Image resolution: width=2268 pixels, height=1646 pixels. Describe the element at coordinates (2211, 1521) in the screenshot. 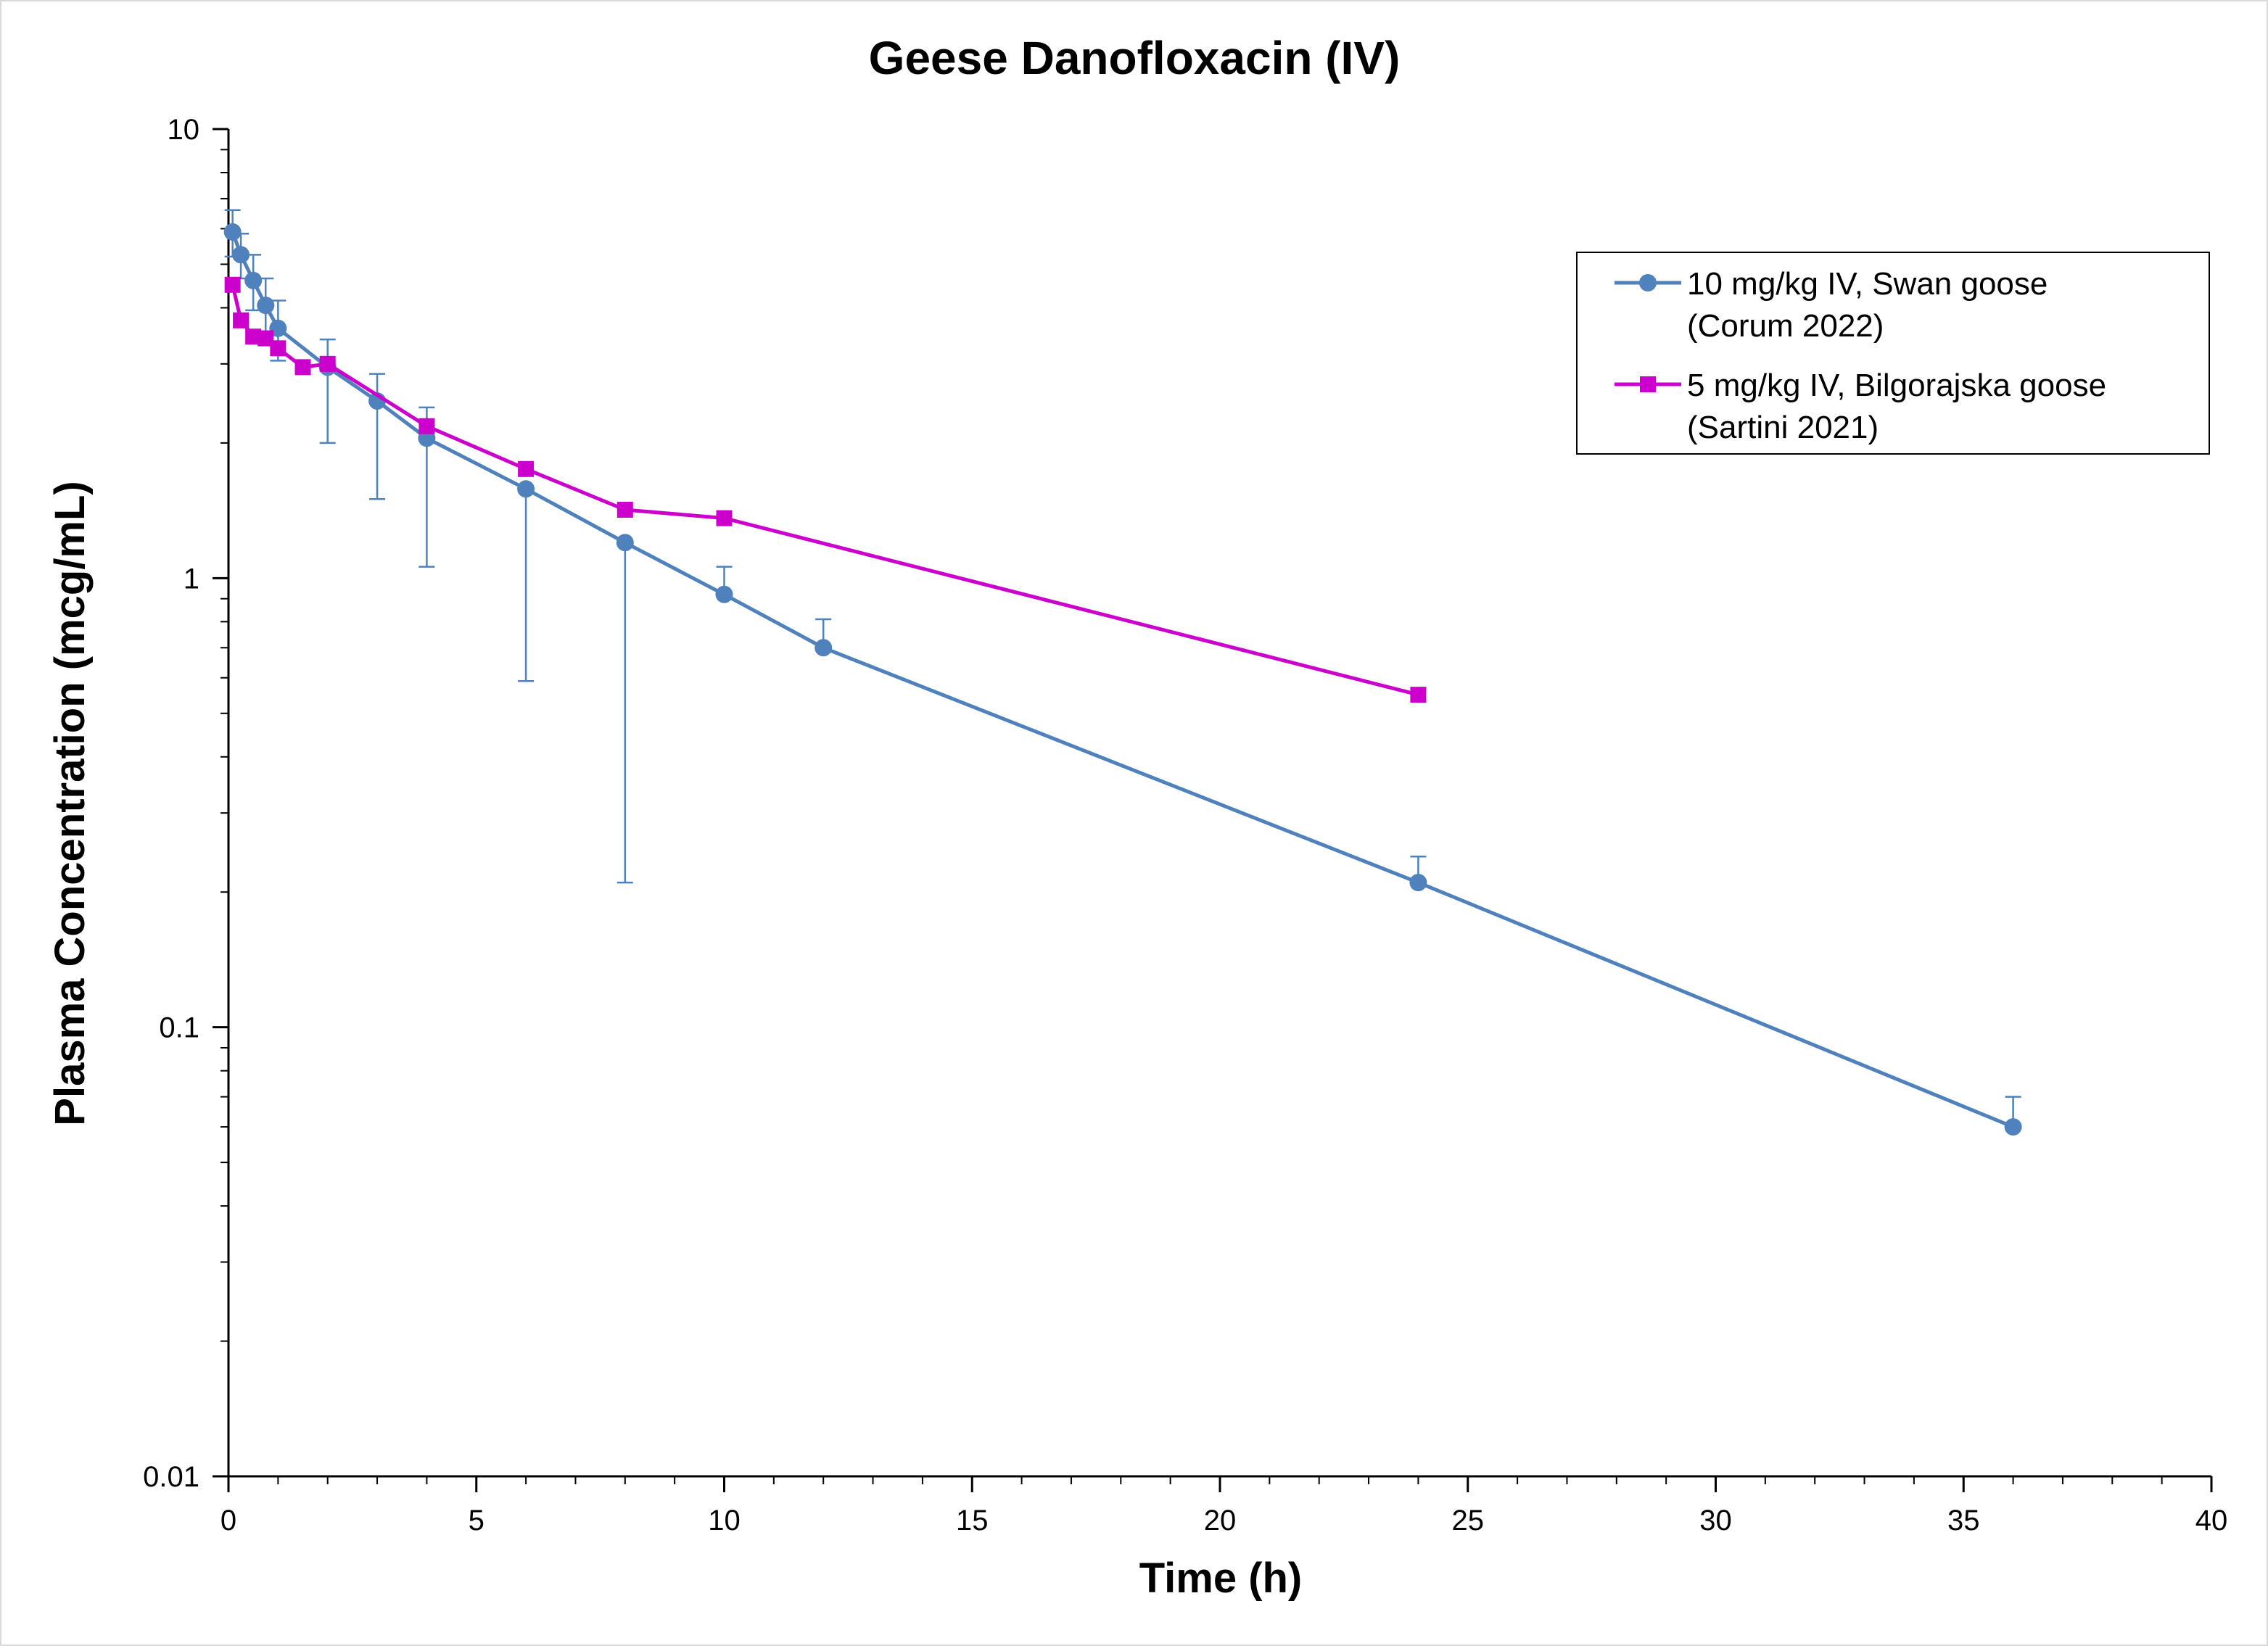

I see `x-tick-label: 40` at that location.